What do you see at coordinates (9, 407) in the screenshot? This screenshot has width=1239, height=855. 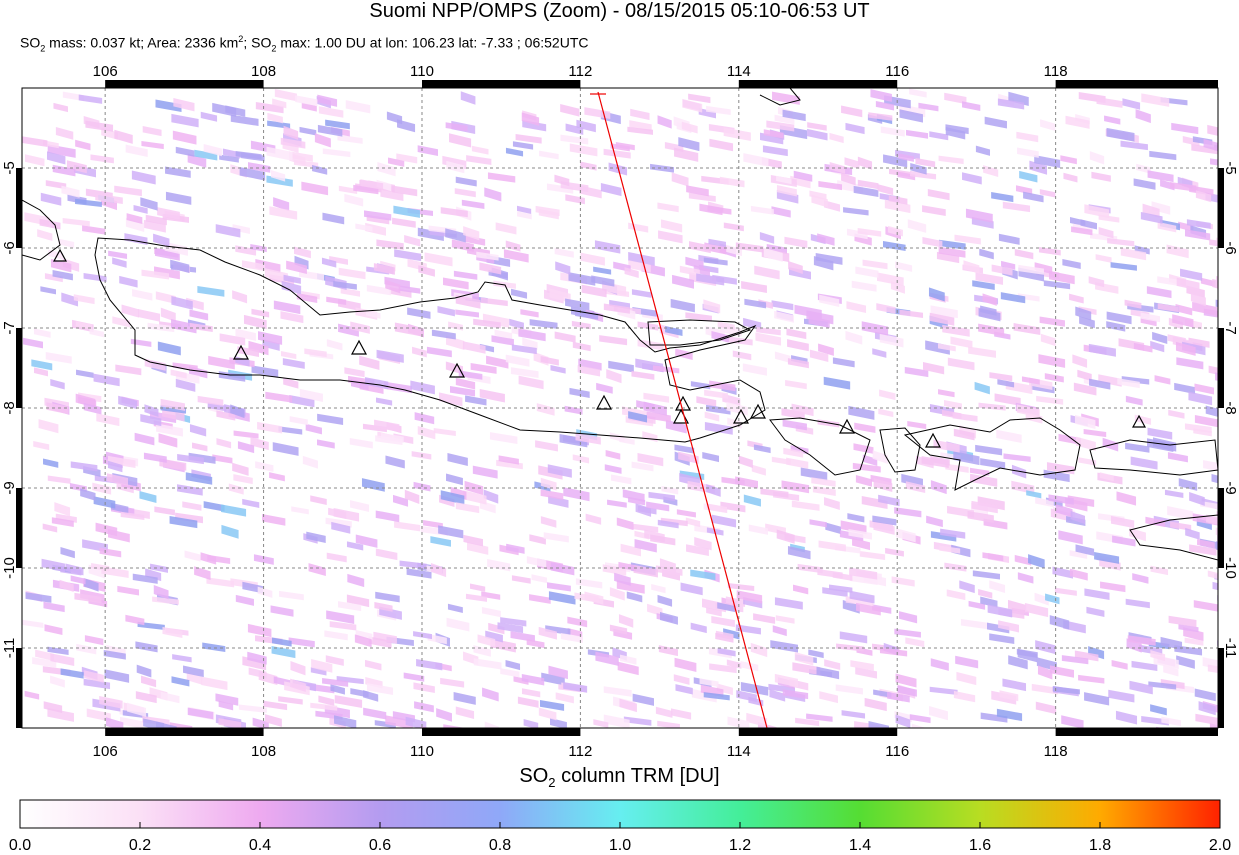 I see `y-tick-label: -8` at bounding box center [9, 407].